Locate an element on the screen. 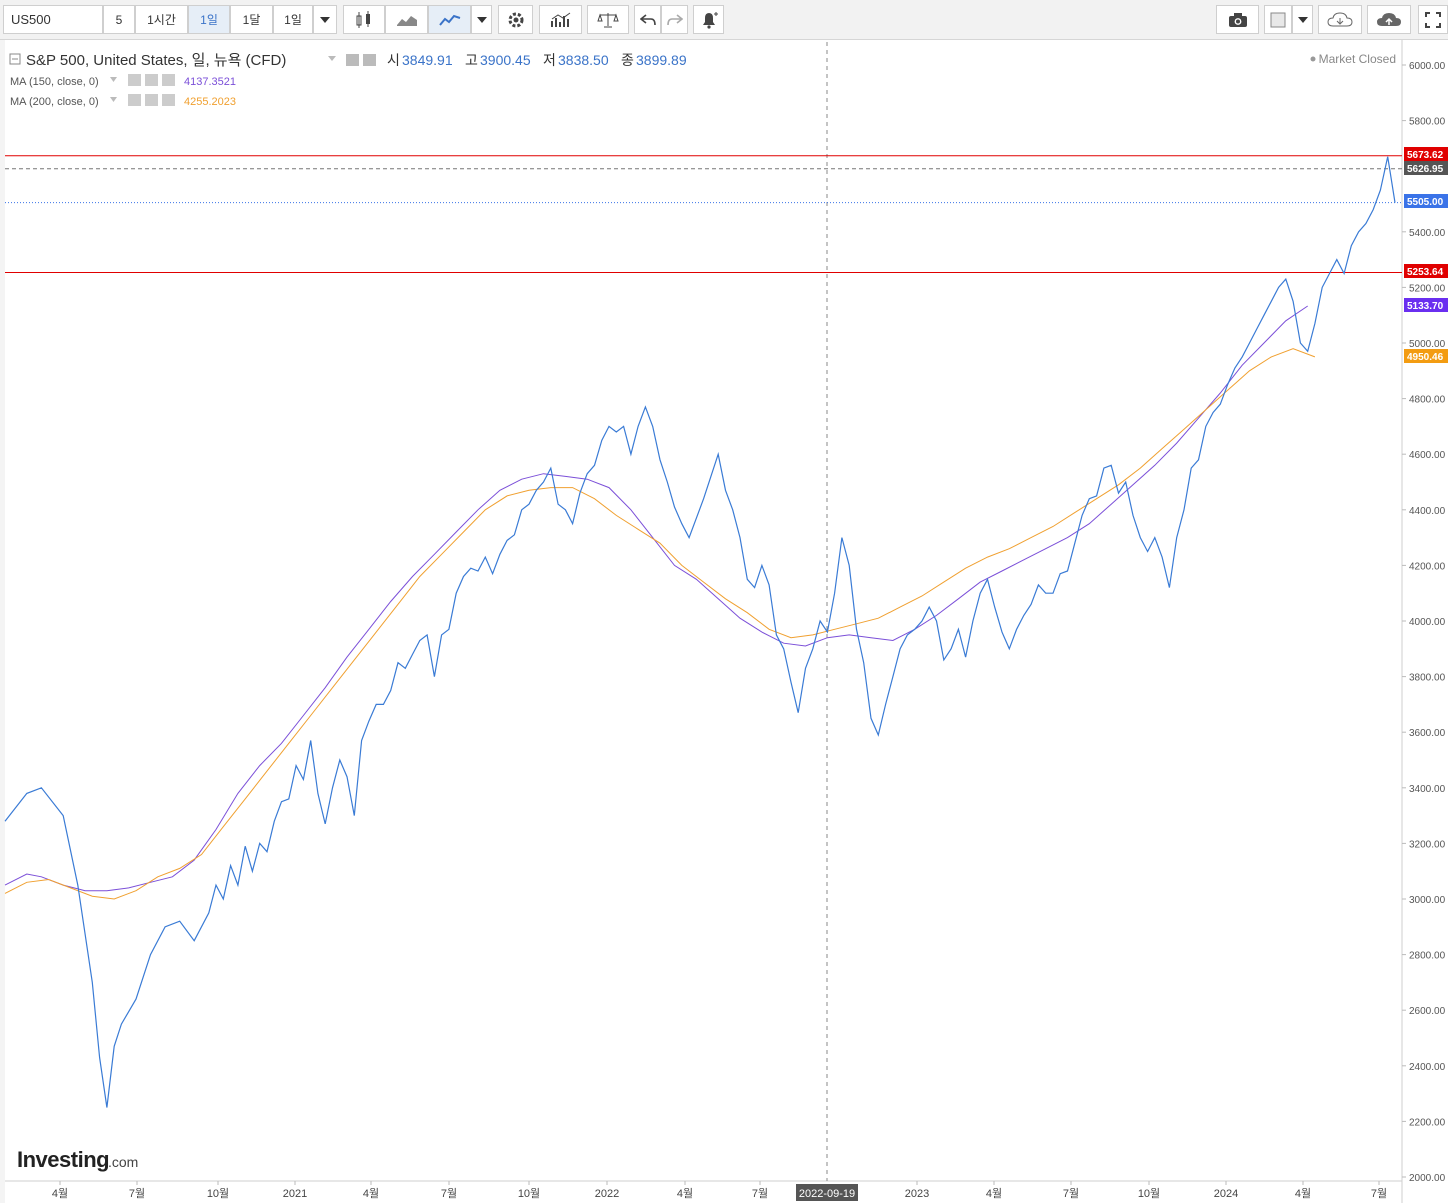 Image resolution: width=1448 pixels, height=1203 pixels. price-tag-label: 5673.62 is located at coordinates (1425, 155).